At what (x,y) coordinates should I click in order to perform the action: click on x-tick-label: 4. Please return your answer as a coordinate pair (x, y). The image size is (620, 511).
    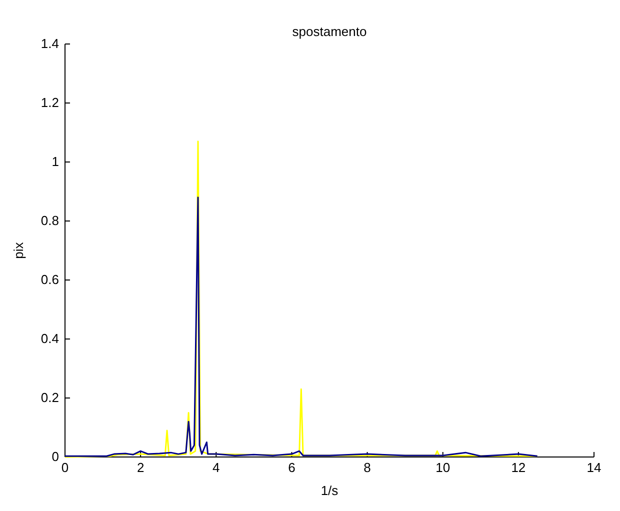
    Looking at the image, I should click on (216, 468).